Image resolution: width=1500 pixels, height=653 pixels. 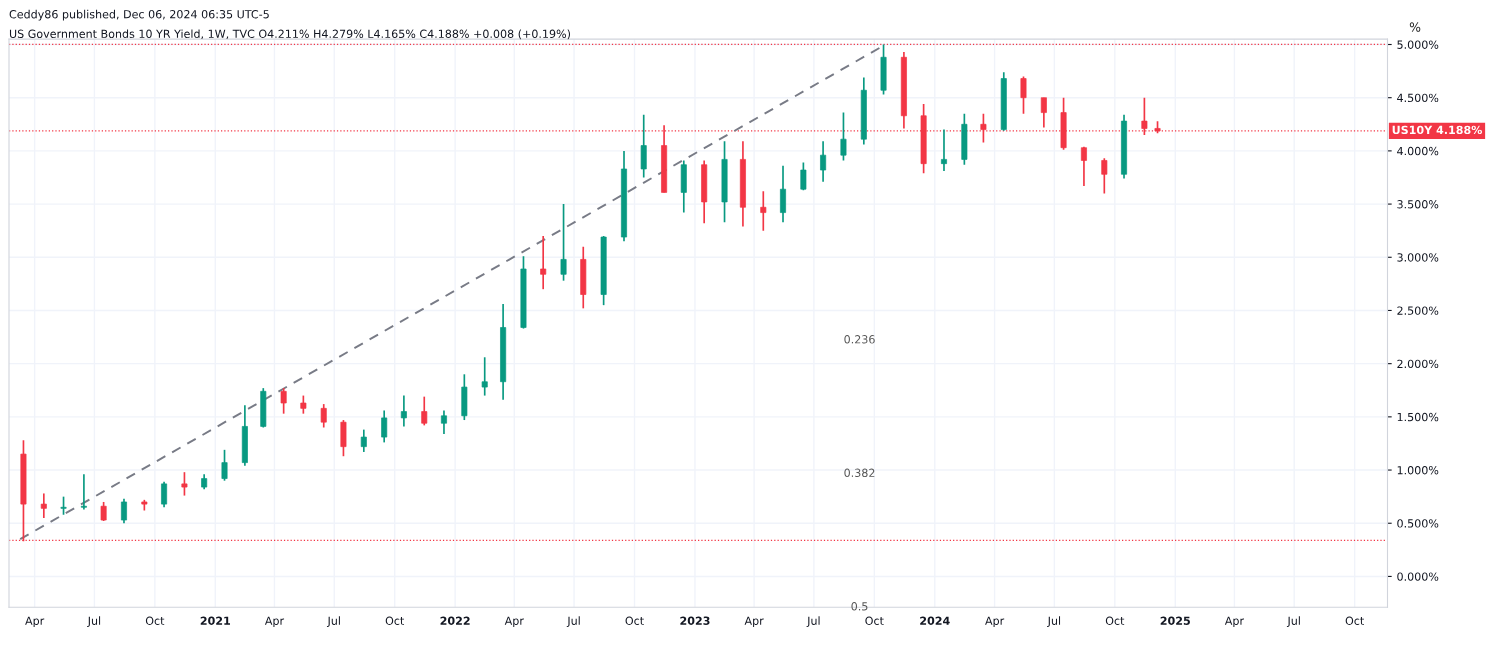 I want to click on chart-title: Ceddy86 published, Dec 06, 2024 06:35 UTC-5, so click(x=139, y=15).